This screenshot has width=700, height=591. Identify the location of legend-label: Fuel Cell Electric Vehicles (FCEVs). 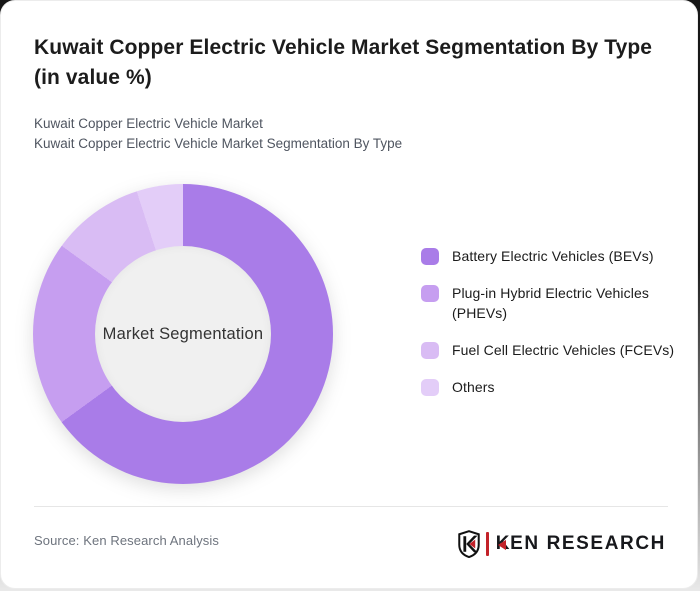
(563, 350).